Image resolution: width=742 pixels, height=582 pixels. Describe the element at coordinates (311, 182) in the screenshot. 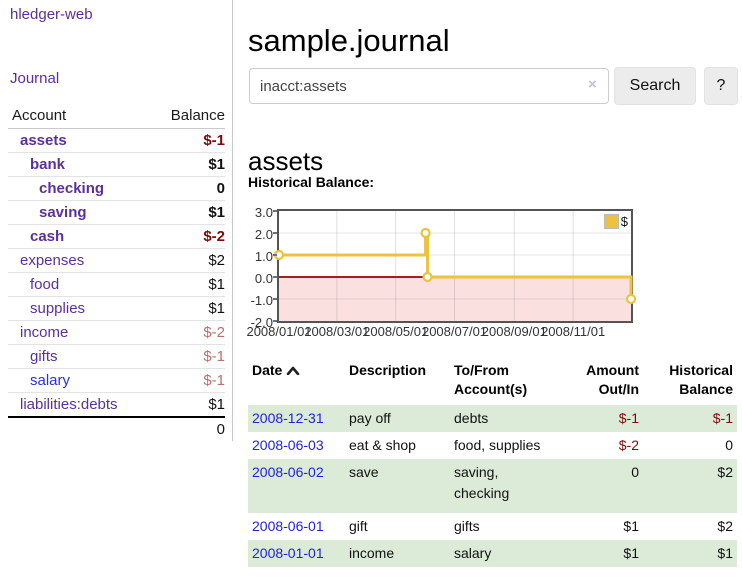

I see `chart-section-label: Historical Balance:` at that location.